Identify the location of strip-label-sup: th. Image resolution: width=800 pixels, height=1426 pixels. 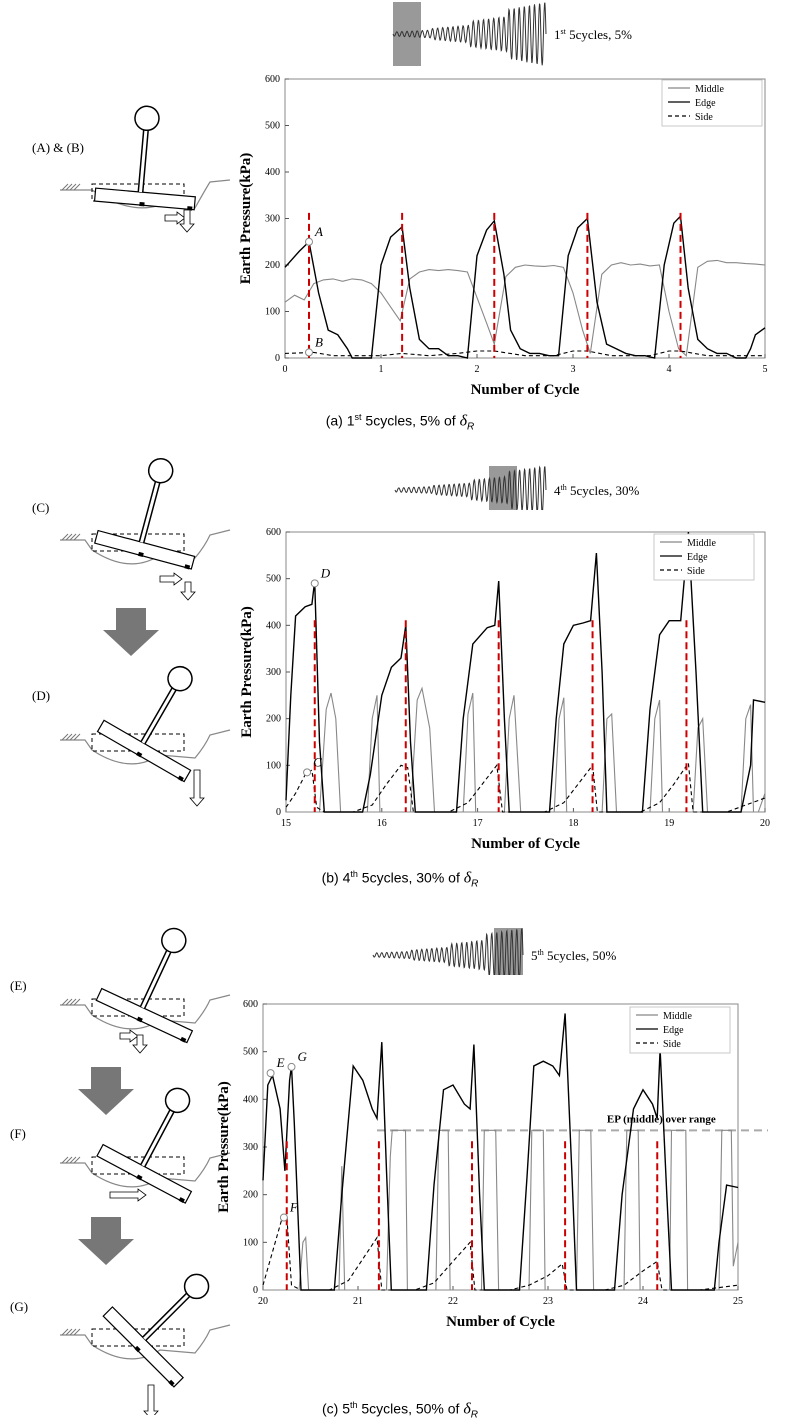
(541, 952).